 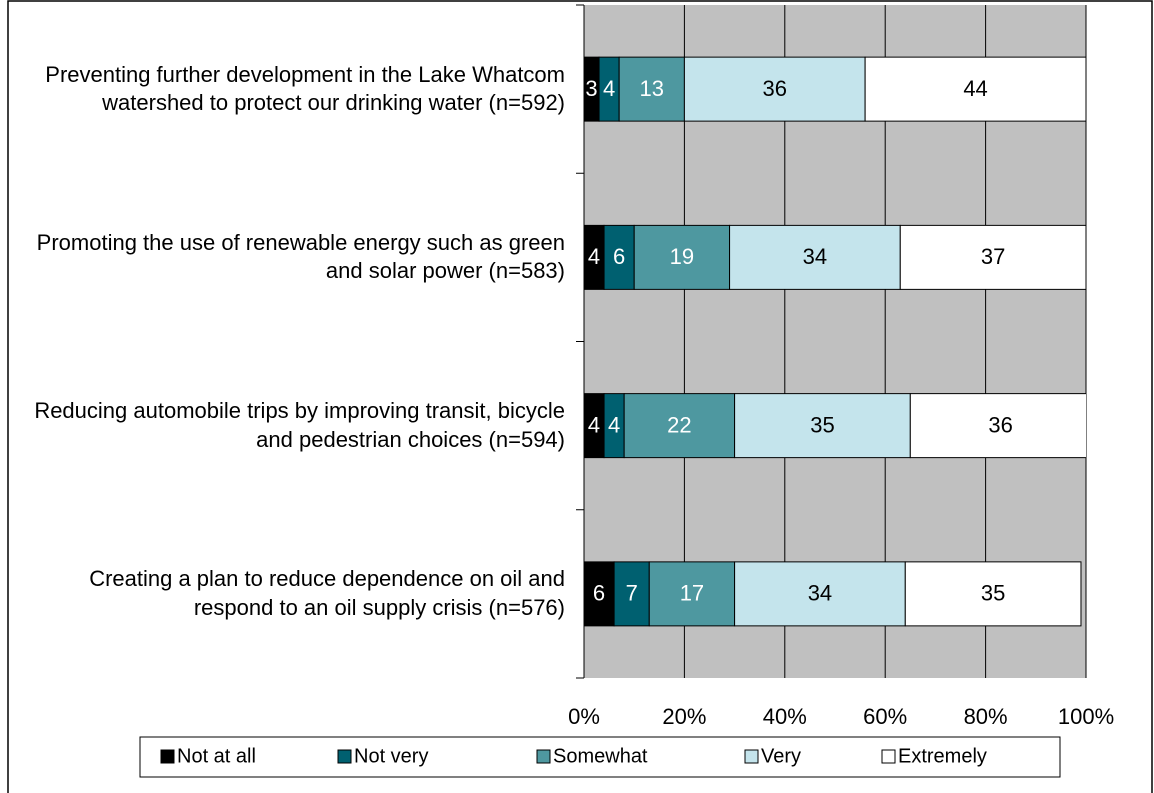 What do you see at coordinates (885, 716) in the screenshot?
I see `x-tick-label: 60%` at bounding box center [885, 716].